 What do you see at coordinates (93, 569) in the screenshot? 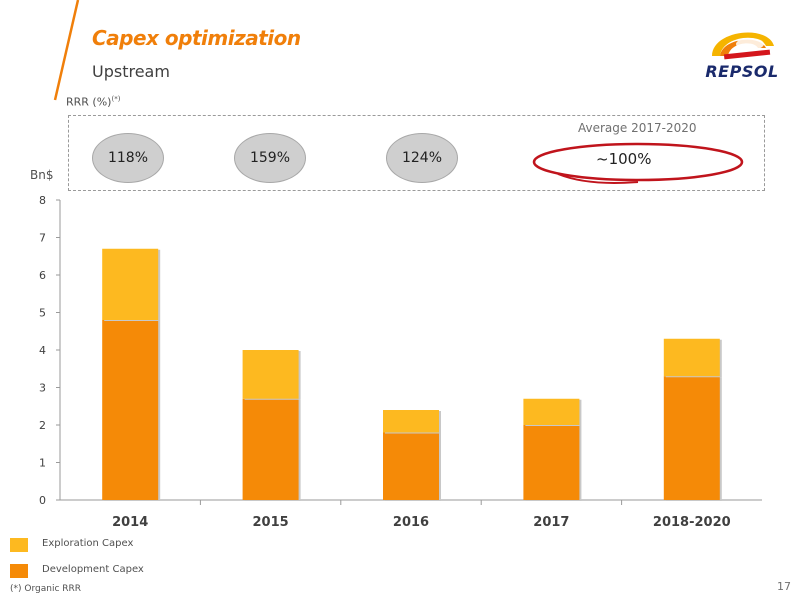
I see `legend-label-development: Development Capex` at bounding box center [93, 569].